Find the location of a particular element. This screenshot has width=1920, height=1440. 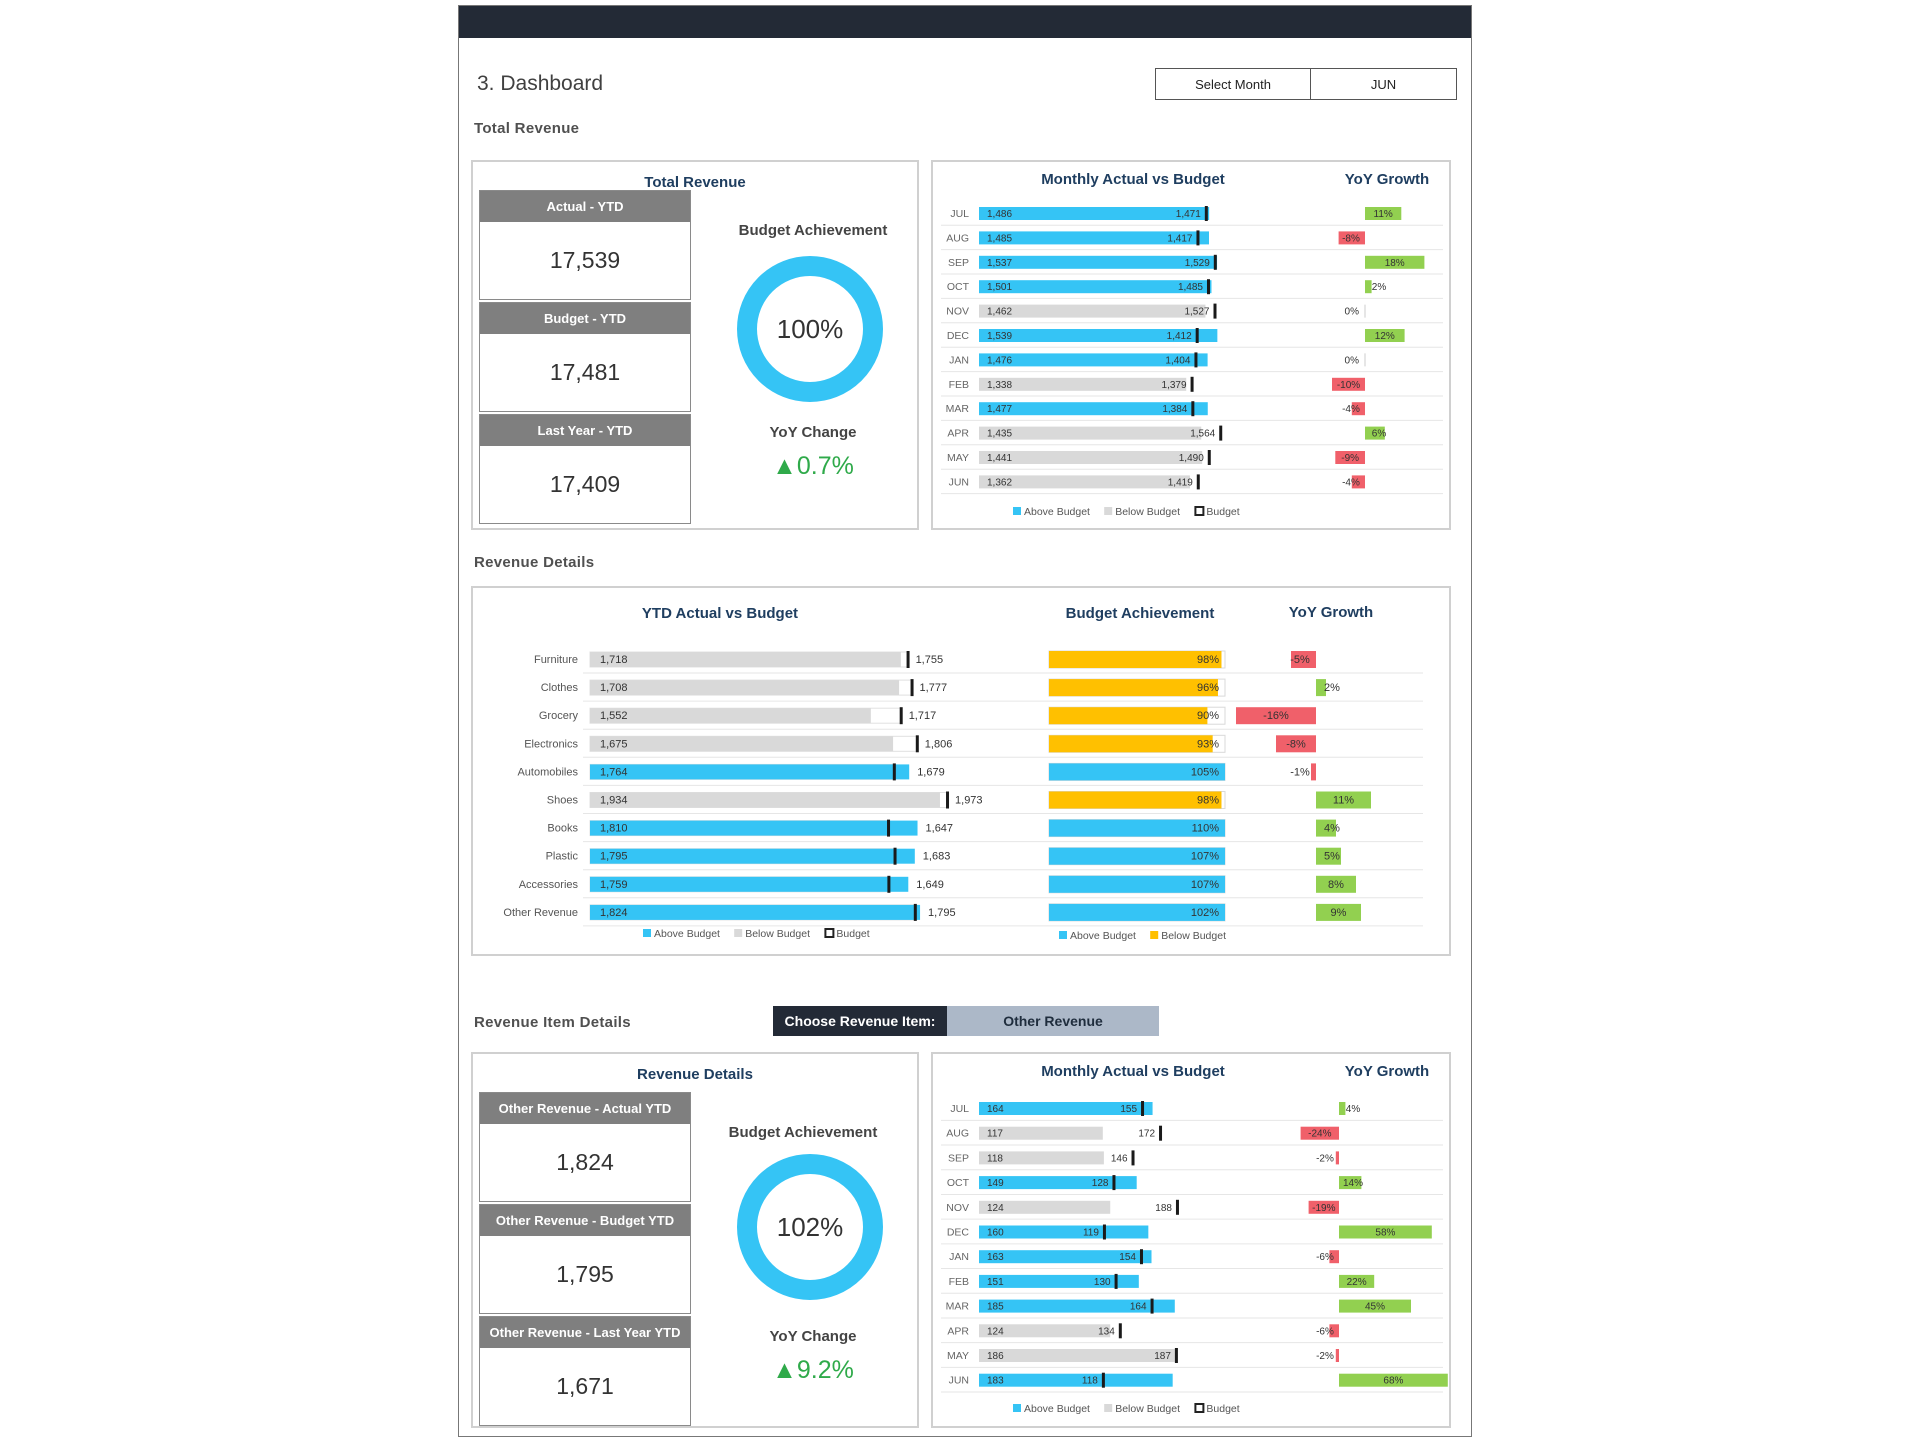

budget-label: 155 is located at coordinates (1128, 1109).